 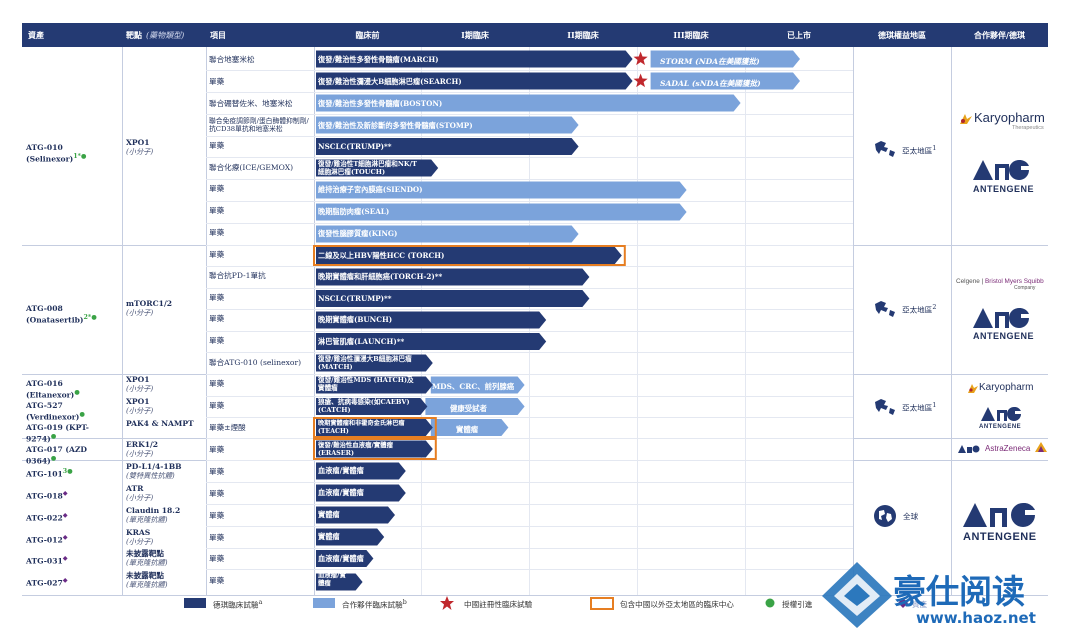 What do you see at coordinates (232, 59) in the screenshot?
I see `project-label: 聯合地塞米松` at bounding box center [232, 59].